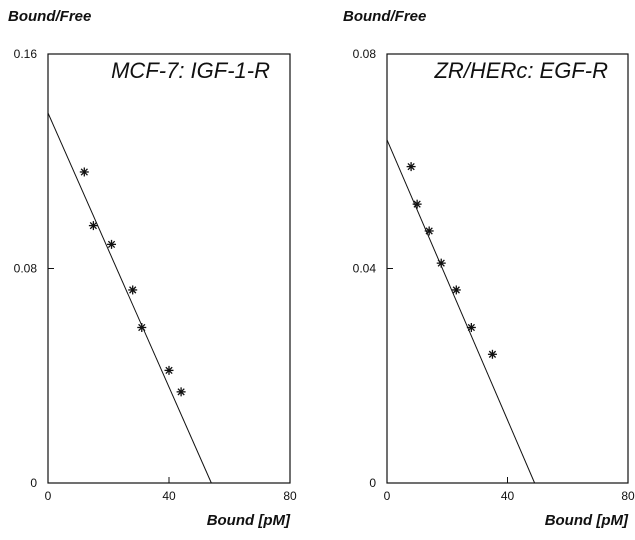 This screenshot has height=540, width=635. What do you see at coordinates (190, 70) in the screenshot?
I see `panel-title: MCF-7: IGF-1-R` at bounding box center [190, 70].